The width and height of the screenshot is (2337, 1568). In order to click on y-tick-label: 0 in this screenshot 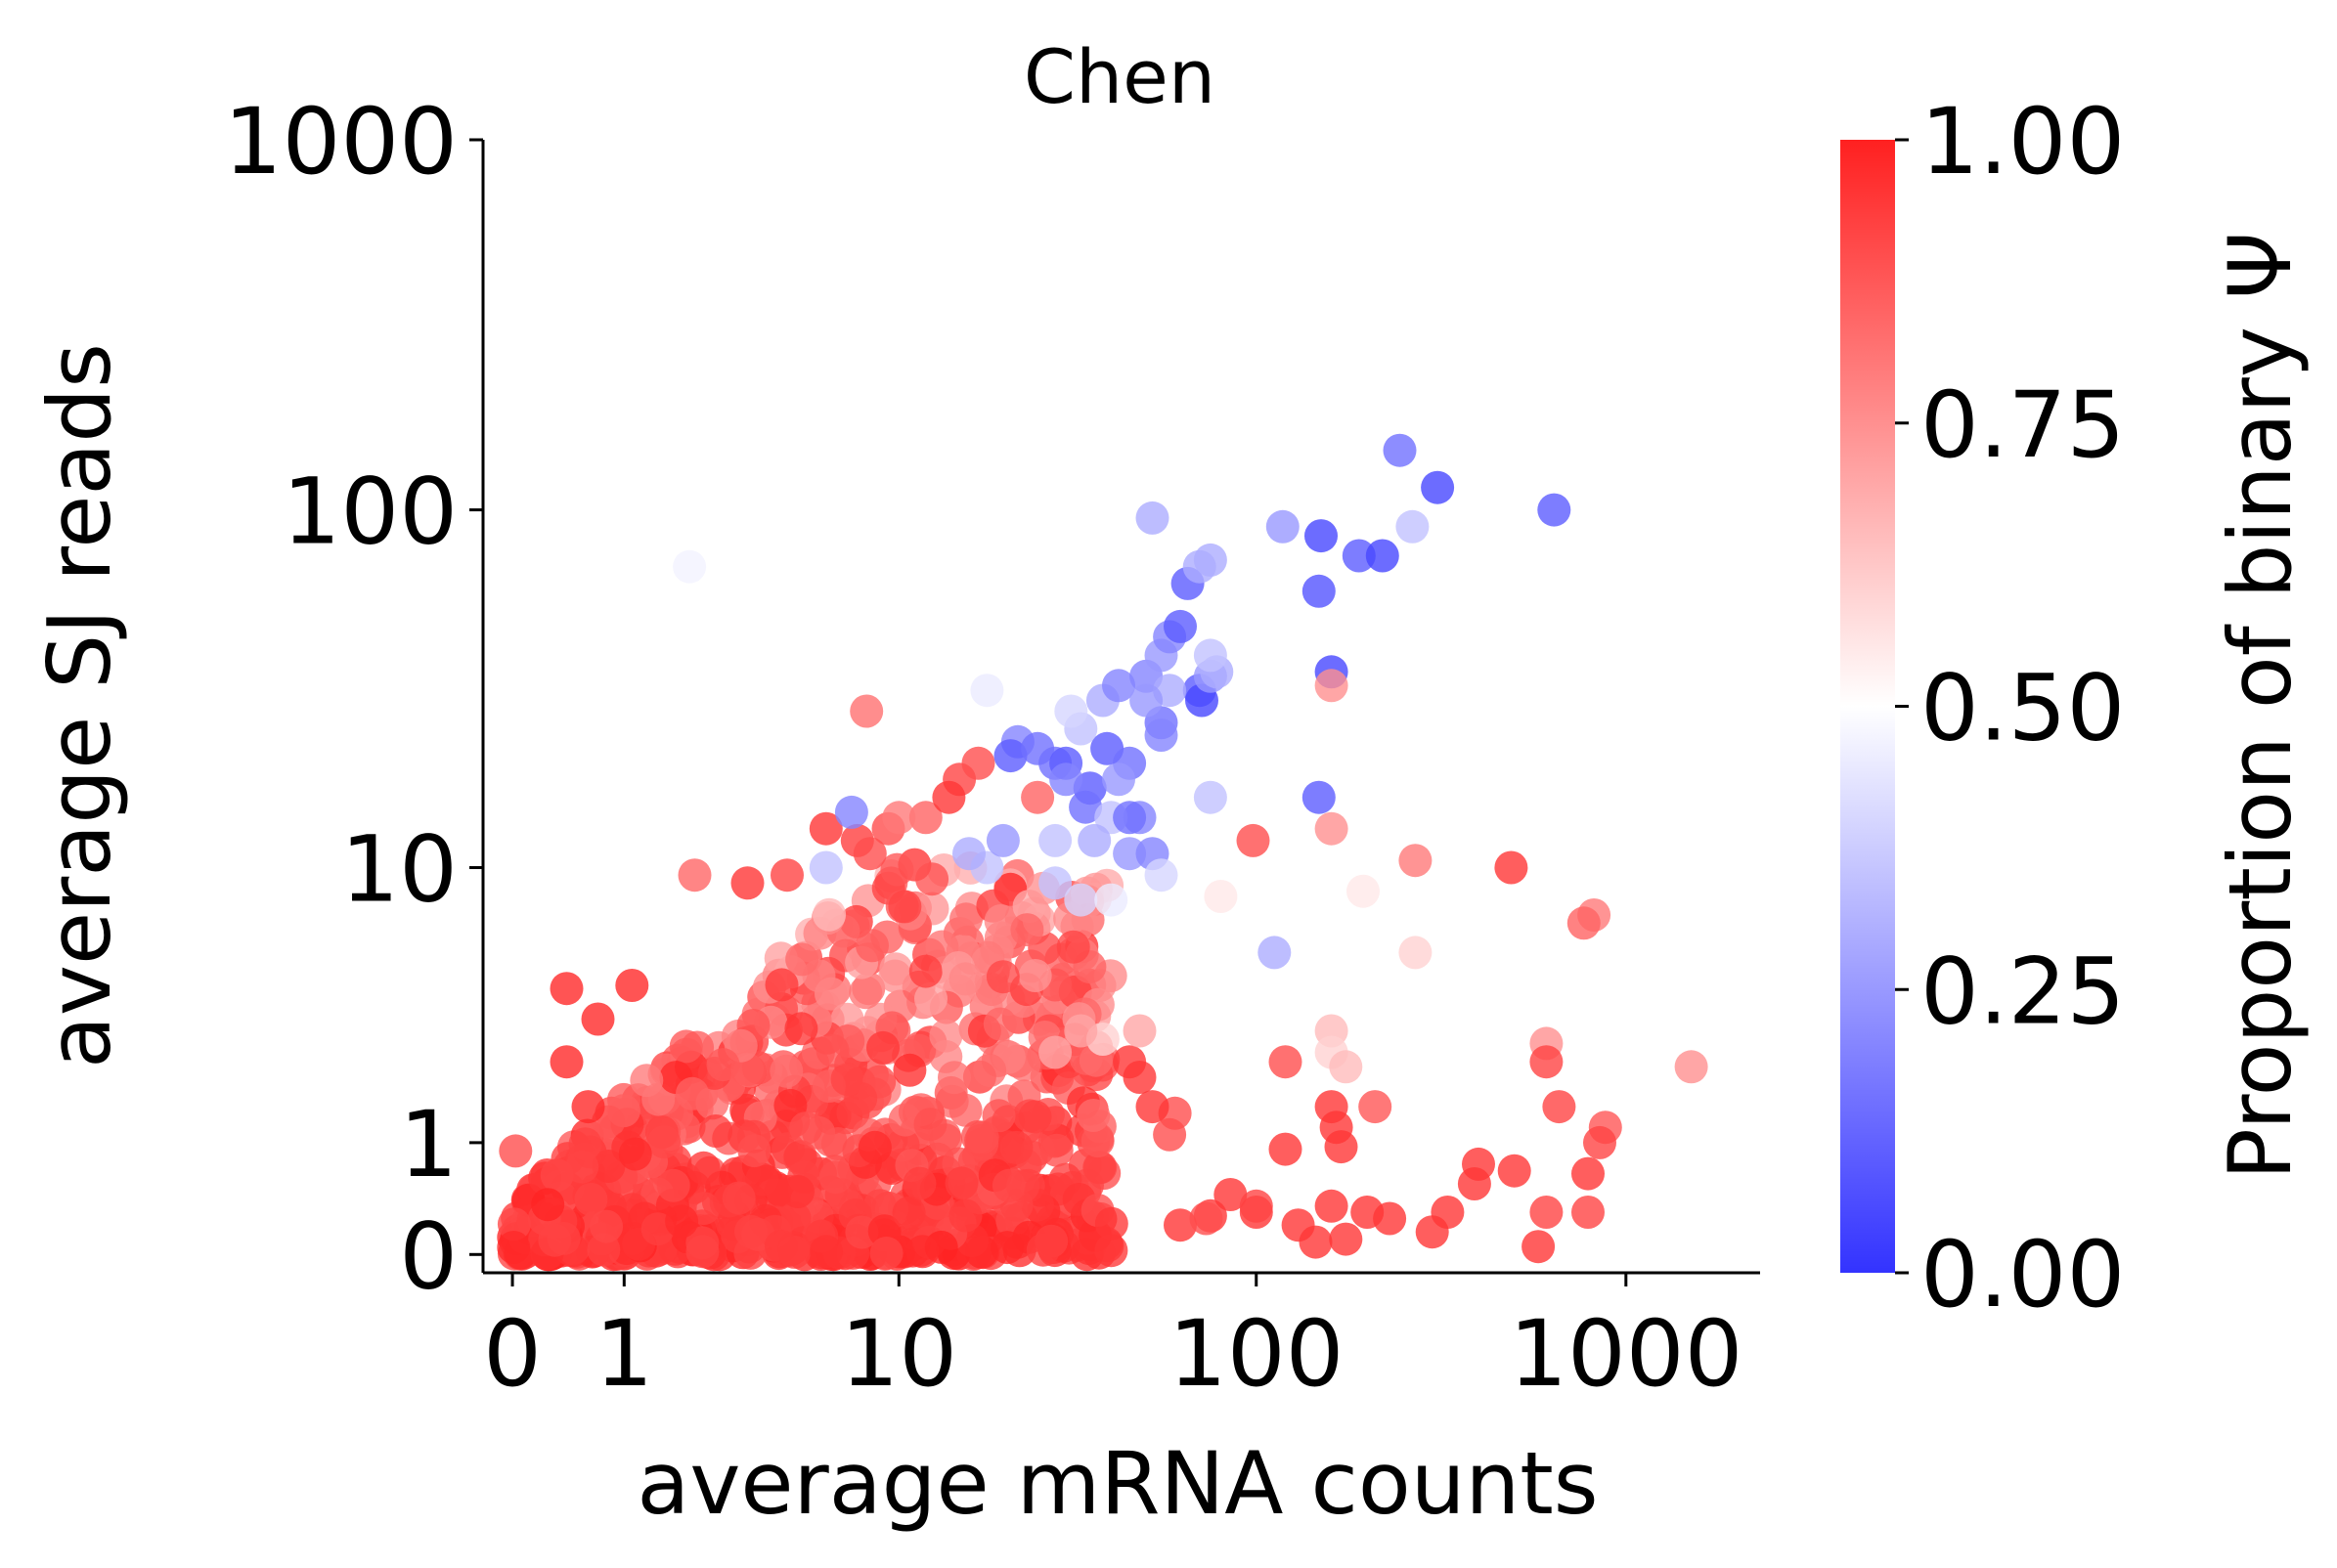, I will do `click(428, 1256)`.